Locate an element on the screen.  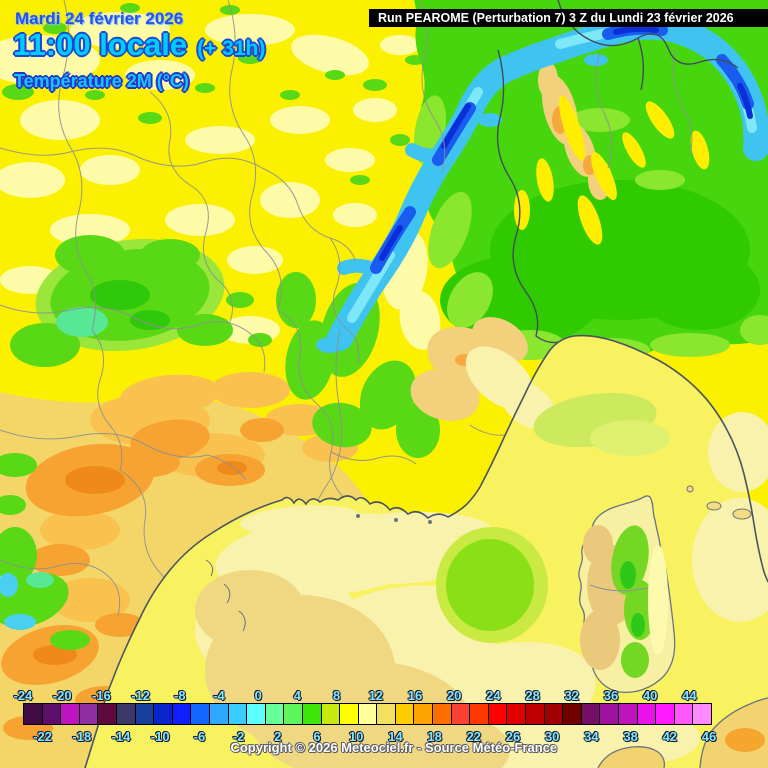
scale-label-bottom: 34 is located at coordinates (591, 736).